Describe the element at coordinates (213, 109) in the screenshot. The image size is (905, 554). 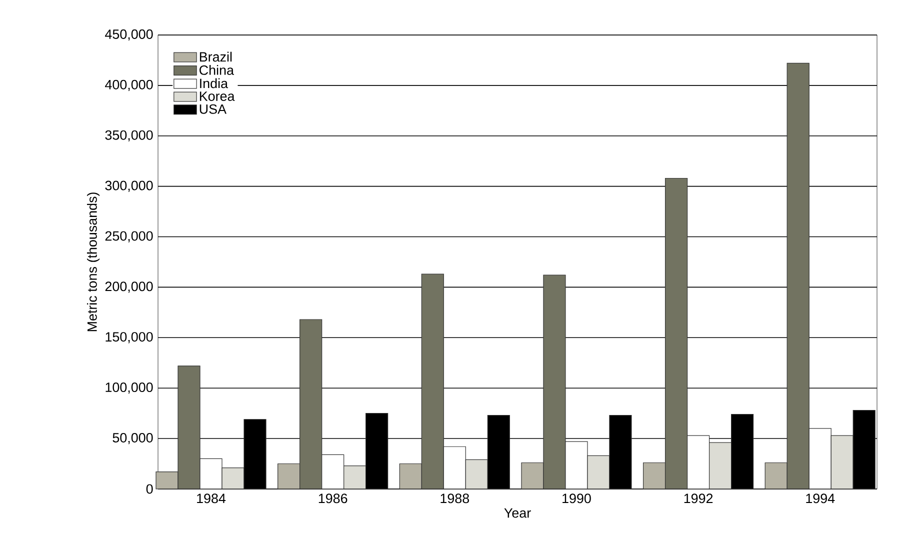
I see `legend-label: USA` at that location.